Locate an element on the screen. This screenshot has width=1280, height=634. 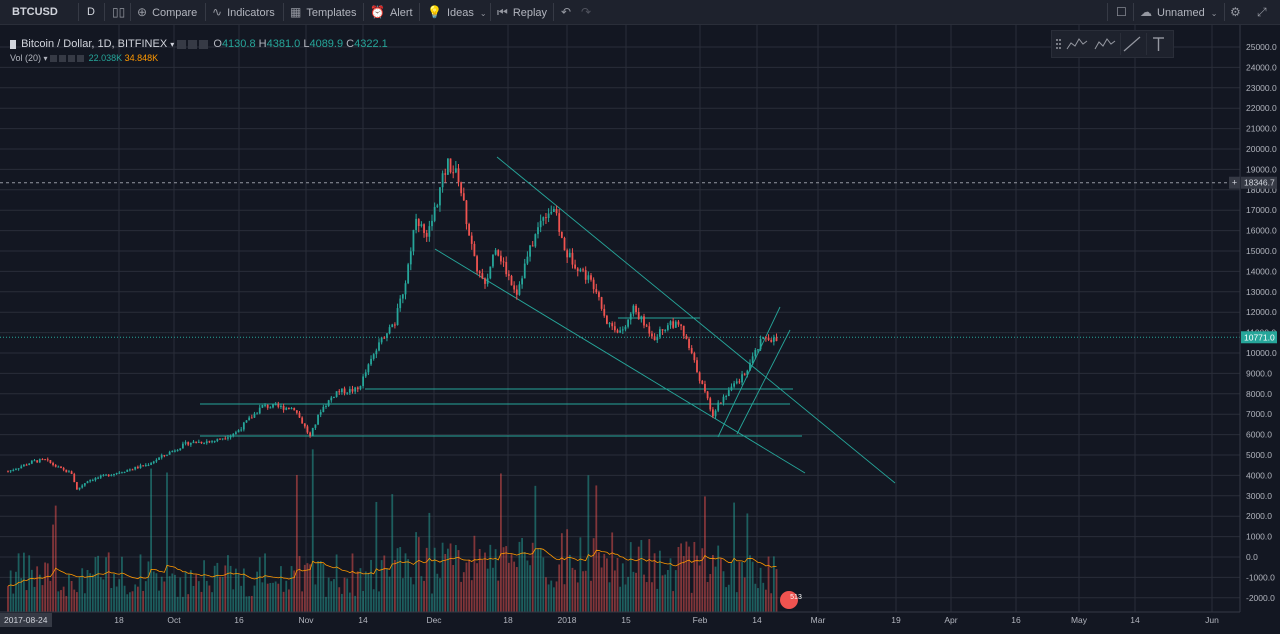
abcd-pattern-icon is located at coordinates (1105, 44).